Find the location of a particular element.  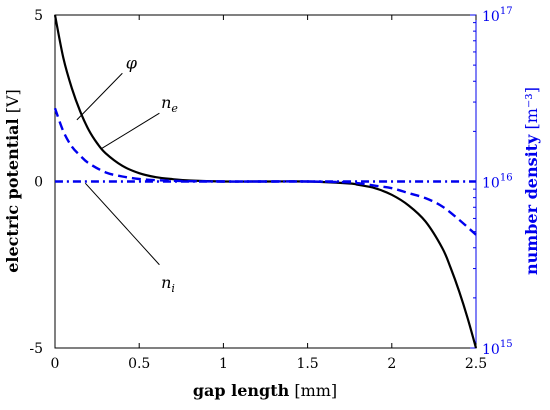

x-tick-label: 0 is located at coordinates (55, 364).